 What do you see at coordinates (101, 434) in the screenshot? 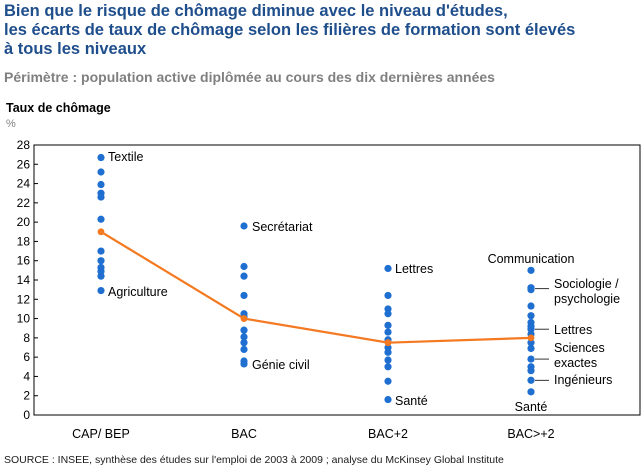
I see `x-tick-label: CAP/ BEP` at bounding box center [101, 434].